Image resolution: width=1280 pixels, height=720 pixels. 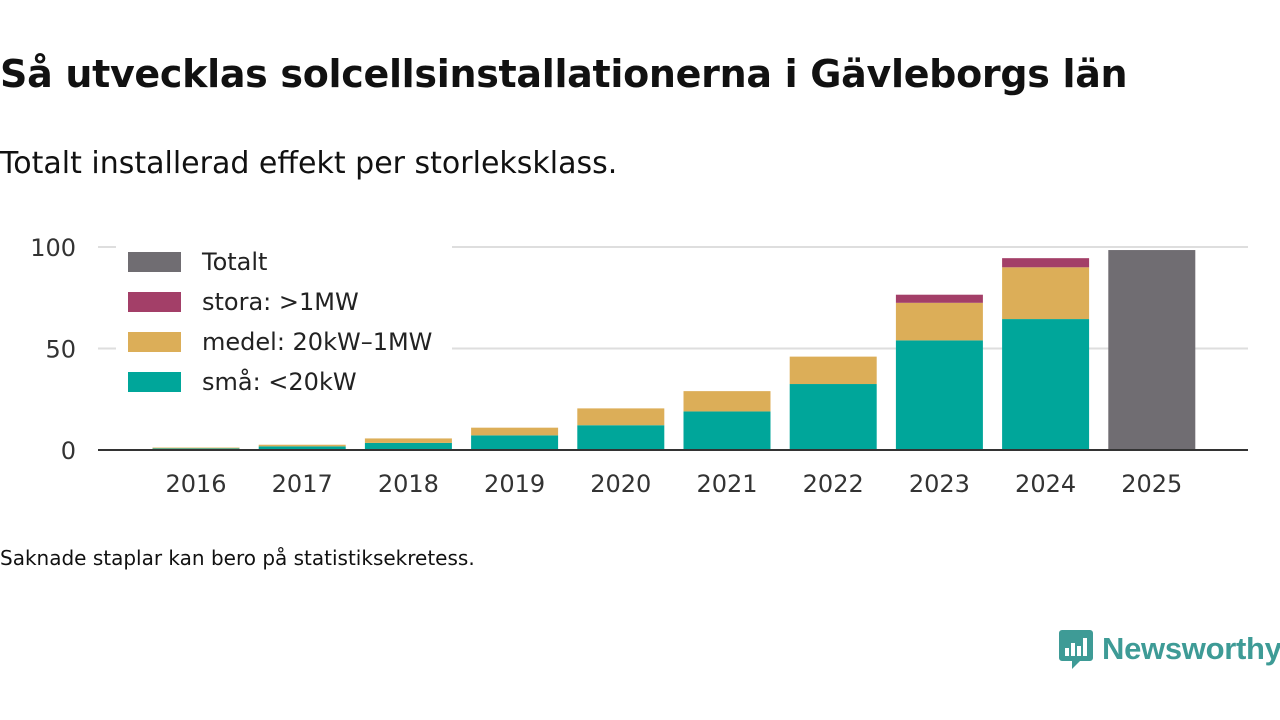 I want to click on x-tick-label: 2016, so click(x=195, y=484).